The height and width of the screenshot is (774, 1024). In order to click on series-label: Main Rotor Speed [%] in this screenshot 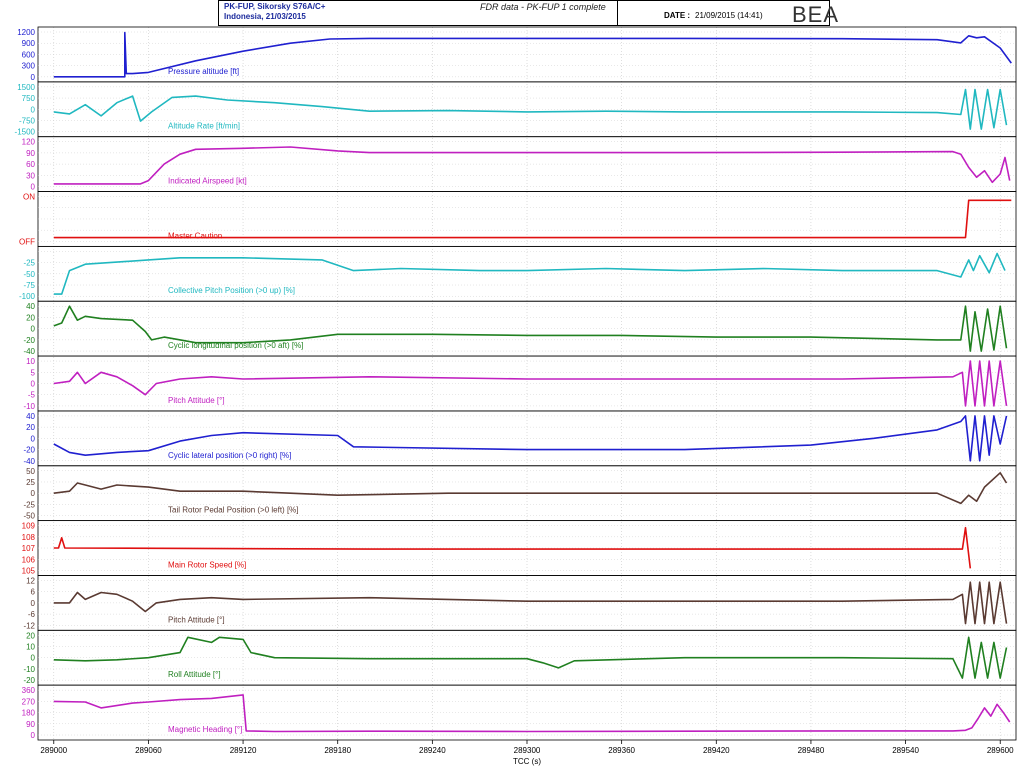, I will do `click(207, 564)`.